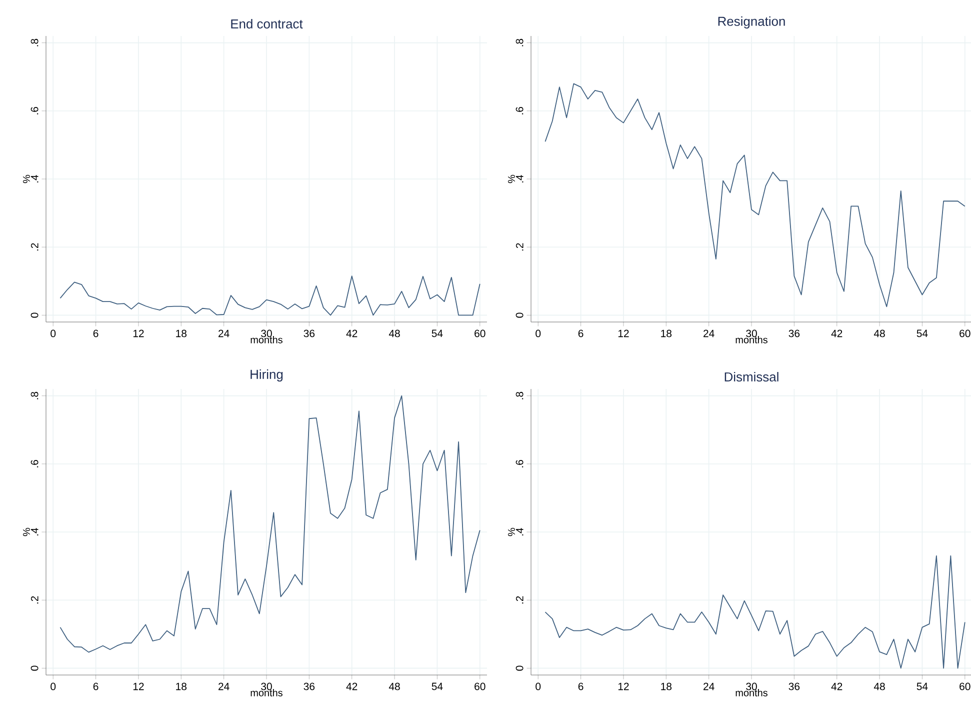 The width and height of the screenshot is (971, 704). Describe the element at coordinates (267, 23) in the screenshot. I see `chart-title: End contract` at that location.